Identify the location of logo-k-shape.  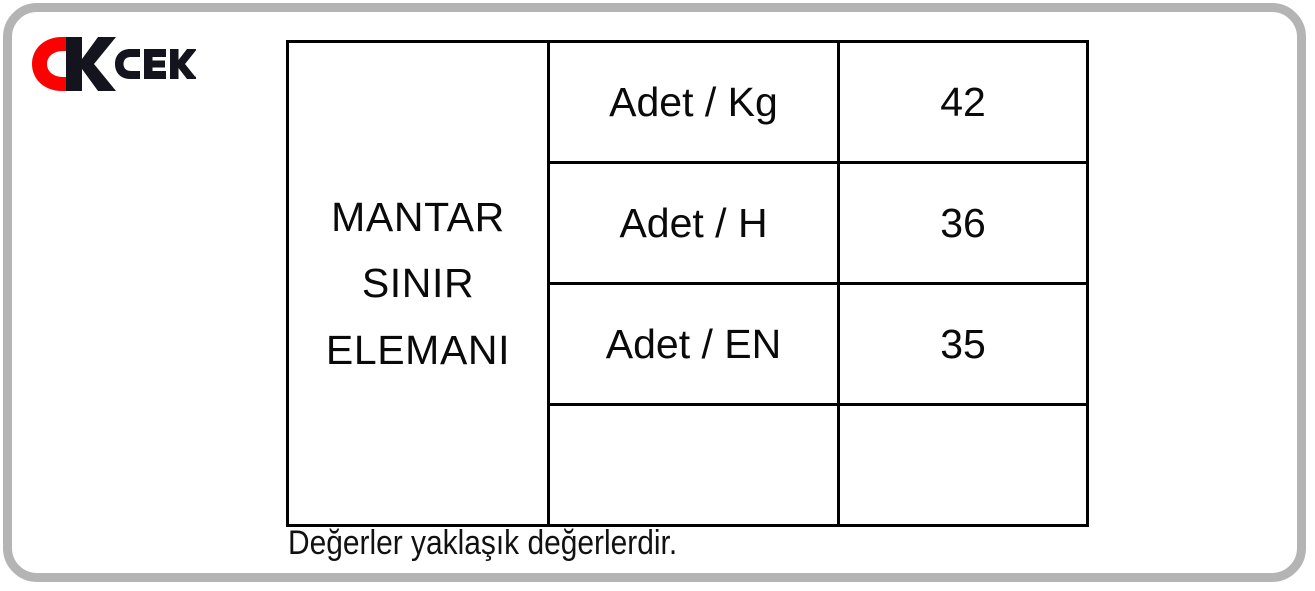
(91, 64).